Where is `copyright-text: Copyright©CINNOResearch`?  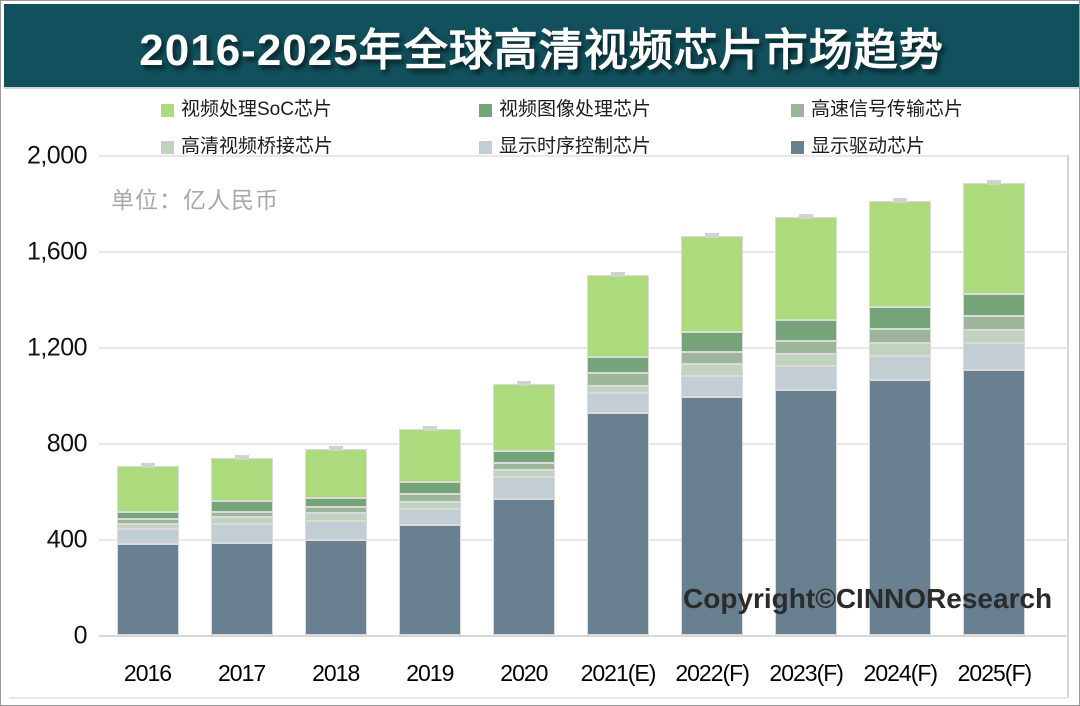 copyright-text: Copyright©CINNOResearch is located at coordinates (868, 598).